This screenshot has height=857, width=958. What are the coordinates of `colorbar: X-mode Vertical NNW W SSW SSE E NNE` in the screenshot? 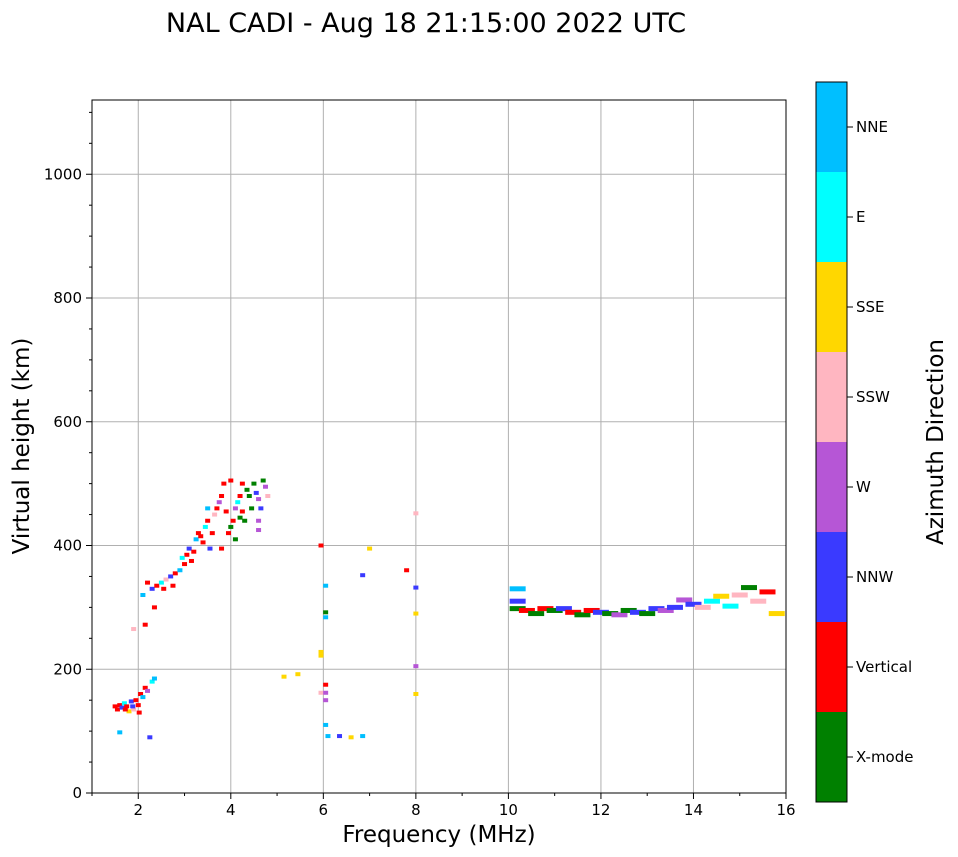 It's located at (864, 442).